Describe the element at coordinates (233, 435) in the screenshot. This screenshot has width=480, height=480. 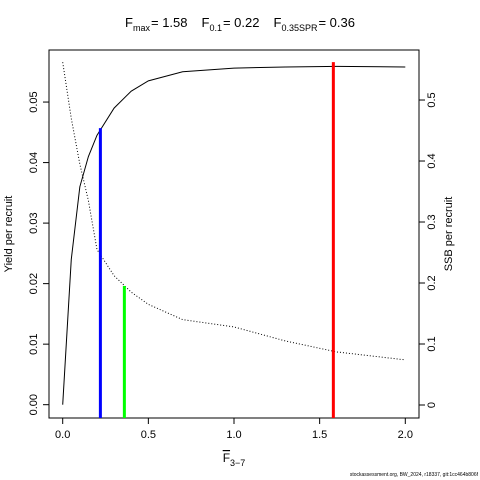
I see `x-tick-label: 1.0` at that location.